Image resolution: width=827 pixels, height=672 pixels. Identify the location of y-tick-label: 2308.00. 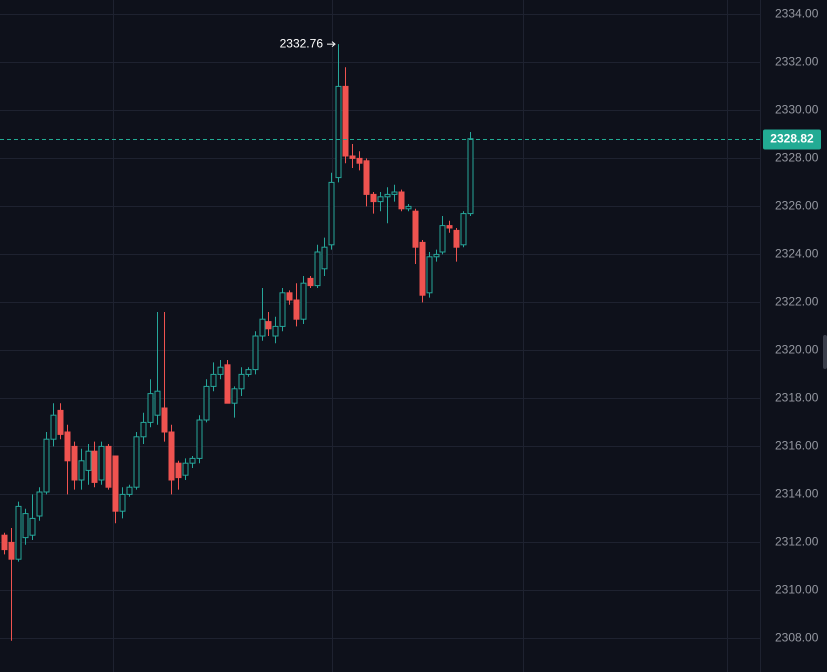
(797, 638).